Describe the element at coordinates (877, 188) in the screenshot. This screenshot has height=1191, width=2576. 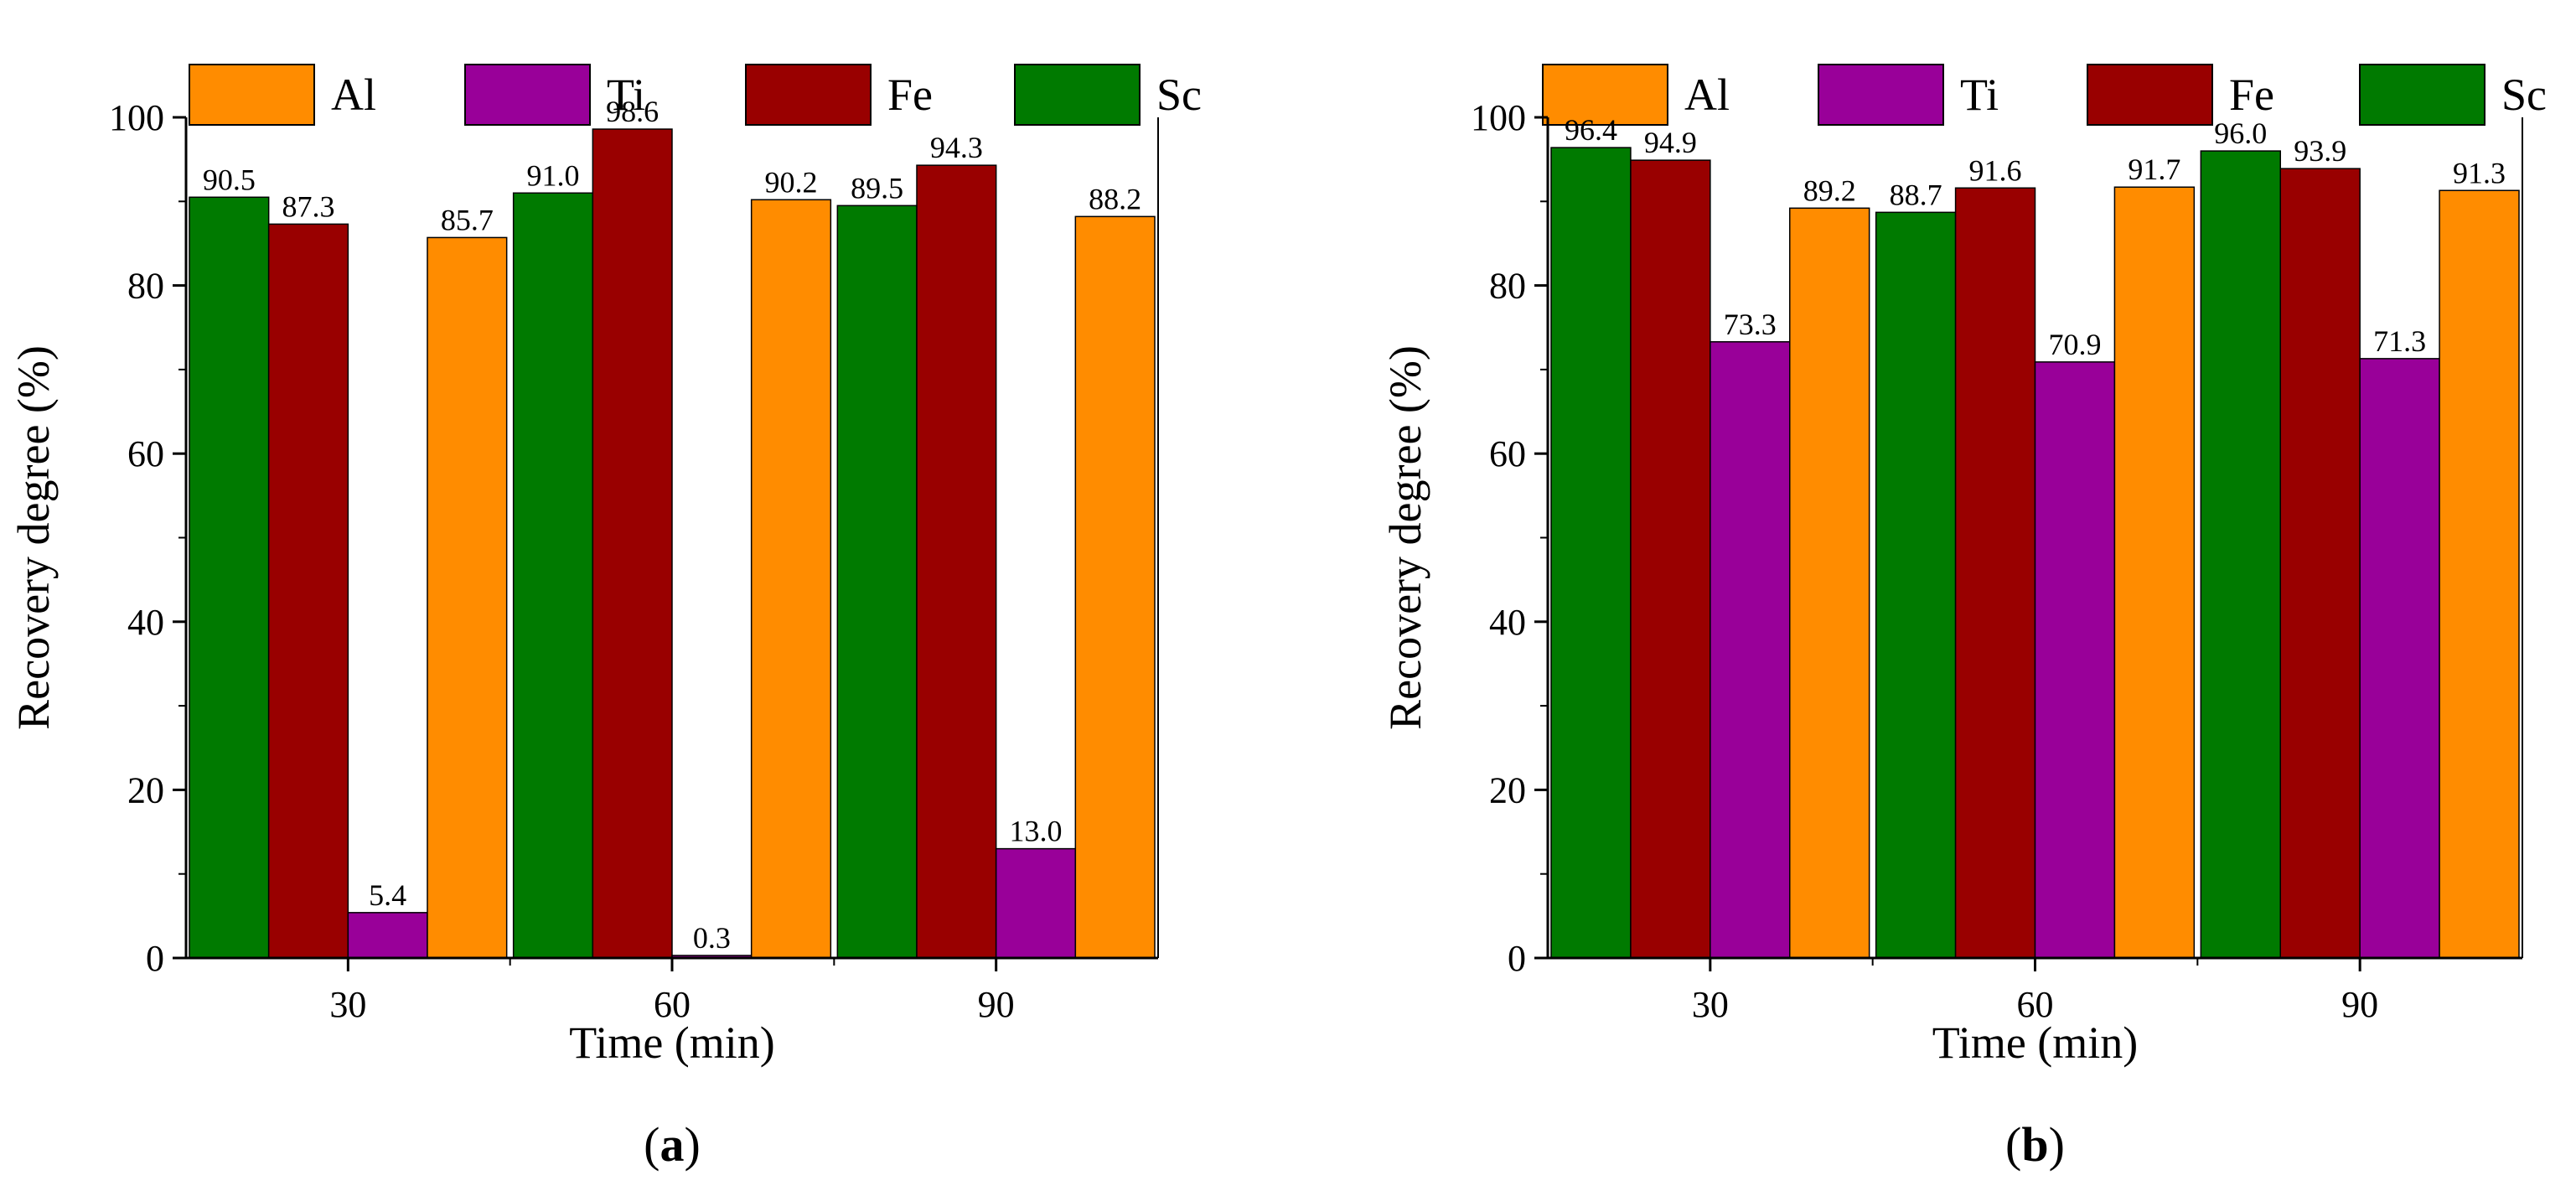
I see `data-label-sc-90: 89.5` at that location.